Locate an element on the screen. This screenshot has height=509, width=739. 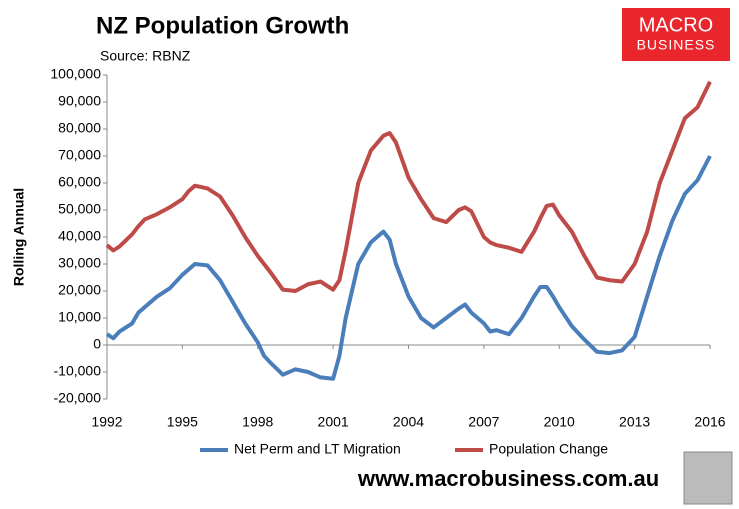
x-tick-label: 1995 is located at coordinates (182, 422).